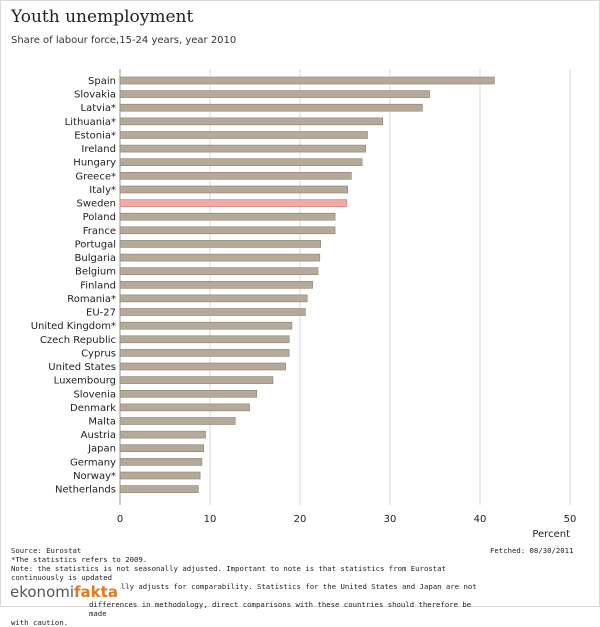 The image size is (600, 627). I want to click on category-label: Malta, so click(102, 422).